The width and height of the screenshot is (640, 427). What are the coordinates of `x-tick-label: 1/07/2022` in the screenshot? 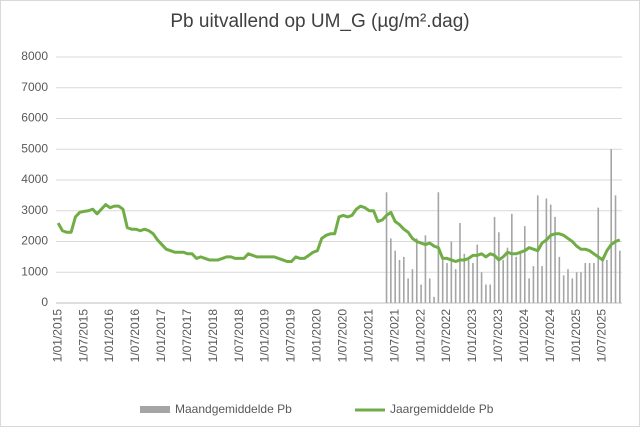 It's located at (446, 336).